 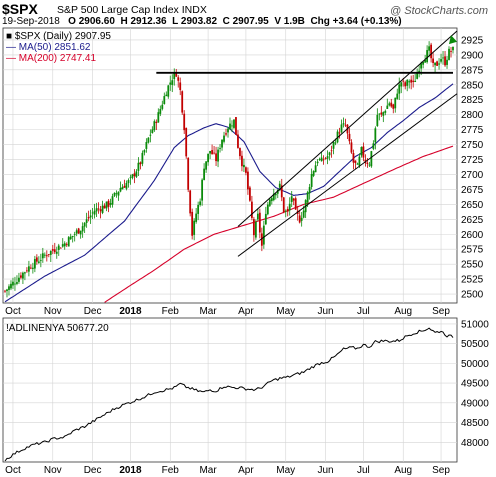 What do you see at coordinates (472, 115) in the screenshot?
I see `price-y-tick-label: 2800` at bounding box center [472, 115].